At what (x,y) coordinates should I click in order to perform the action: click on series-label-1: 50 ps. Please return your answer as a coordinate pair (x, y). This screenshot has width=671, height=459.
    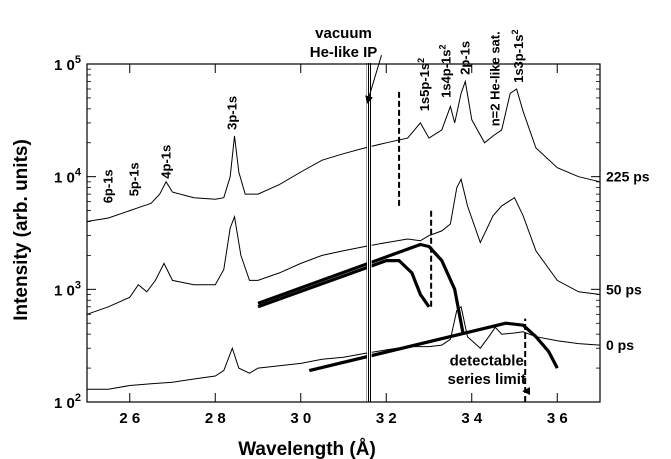
    Looking at the image, I should click on (624, 289).